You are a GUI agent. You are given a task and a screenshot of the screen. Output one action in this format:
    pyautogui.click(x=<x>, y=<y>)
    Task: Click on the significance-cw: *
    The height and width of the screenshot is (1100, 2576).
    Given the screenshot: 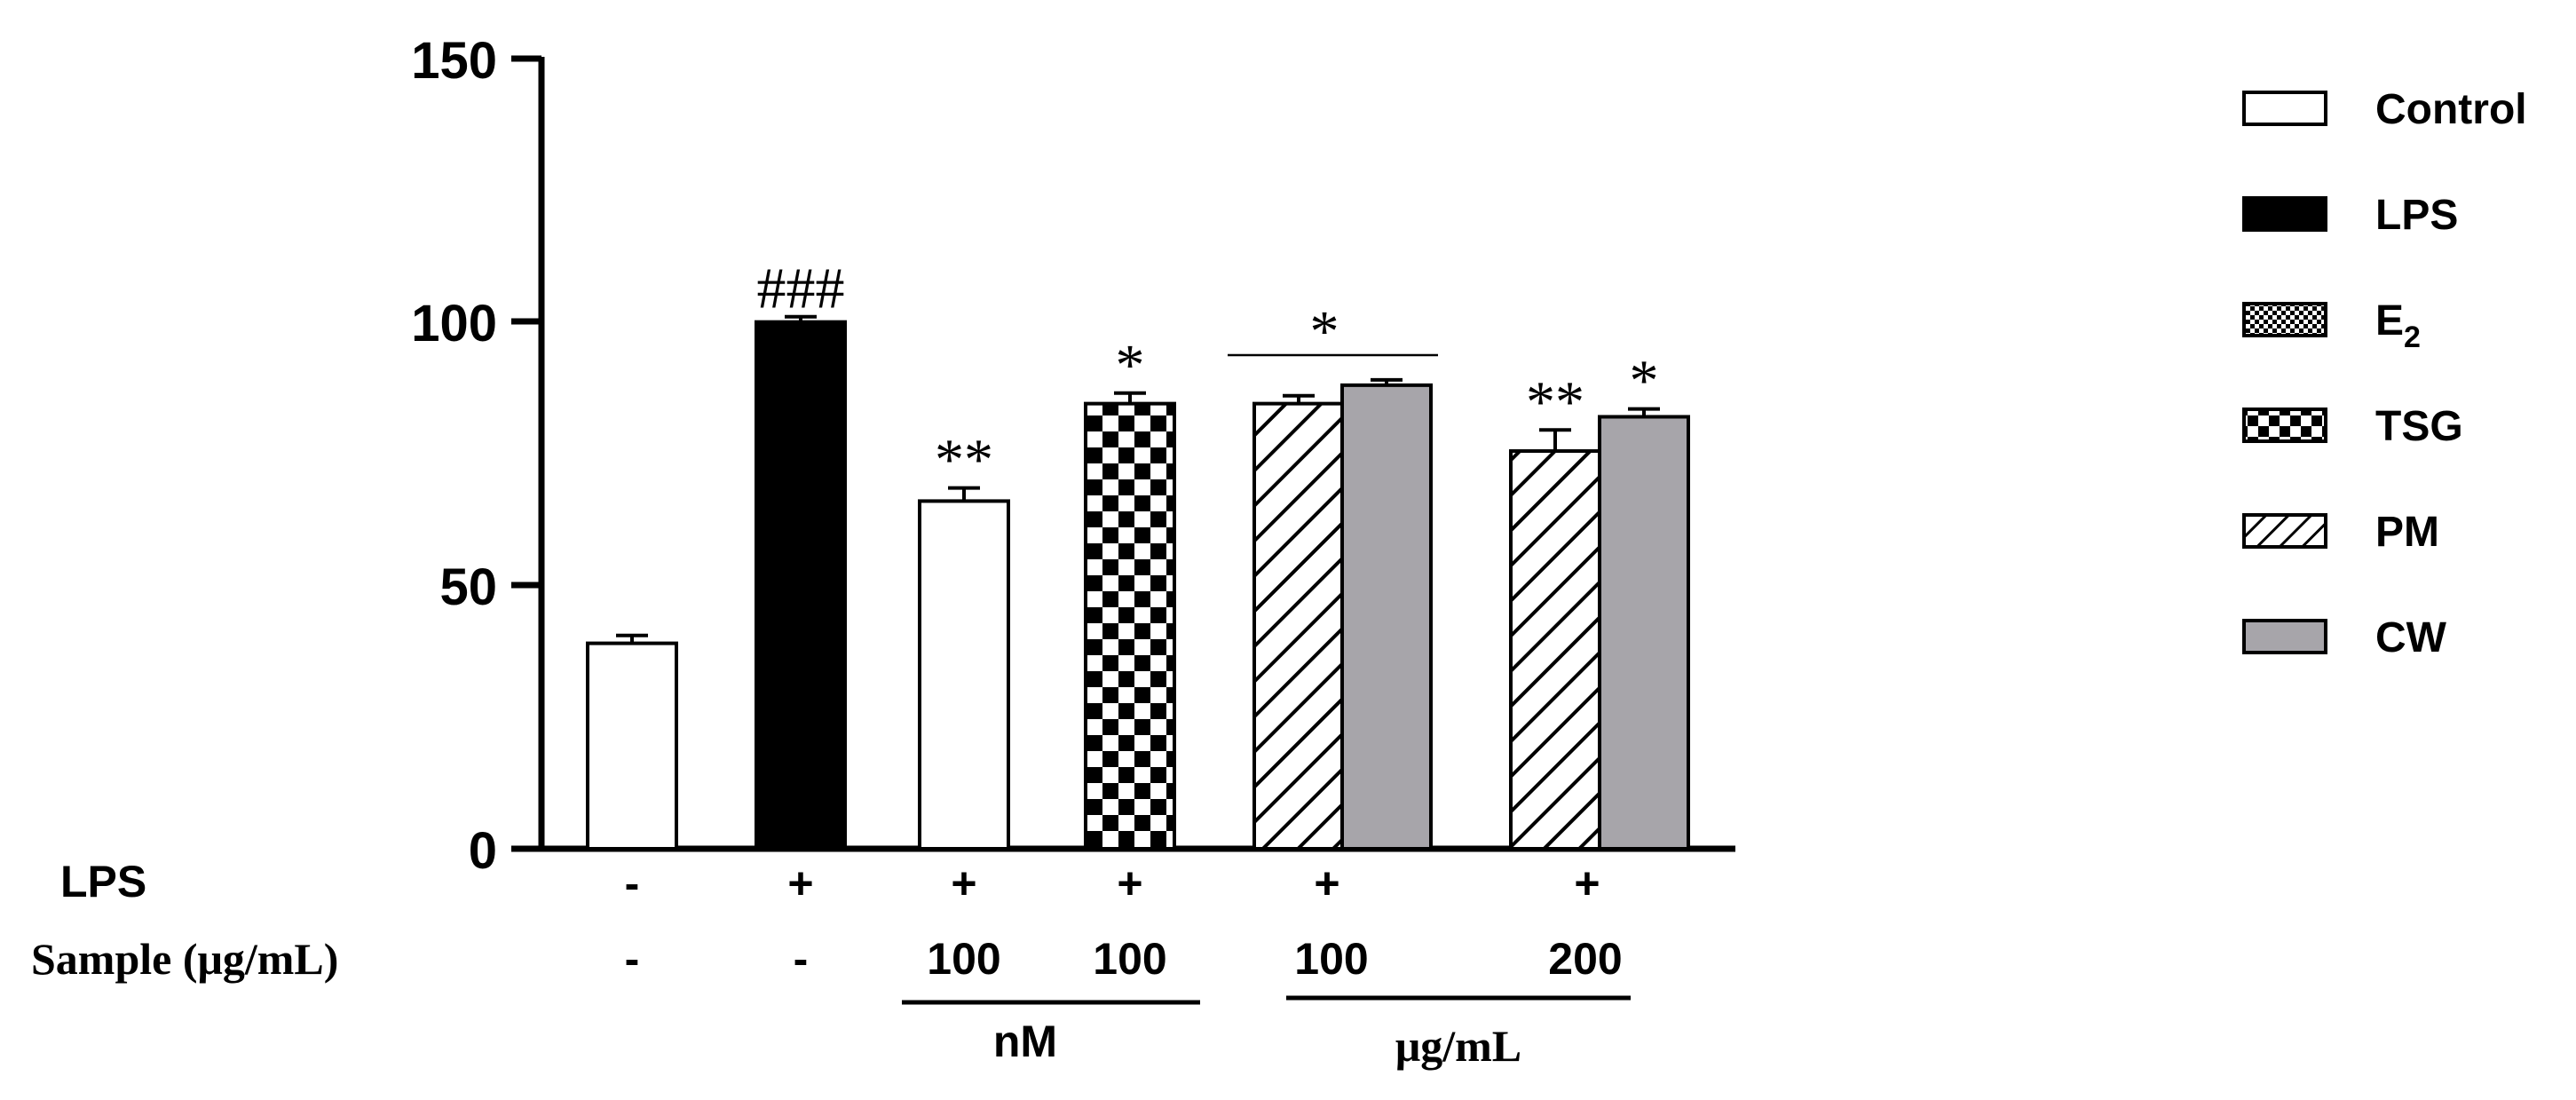 What is the action you would take?
    pyautogui.click(x=1644, y=382)
    